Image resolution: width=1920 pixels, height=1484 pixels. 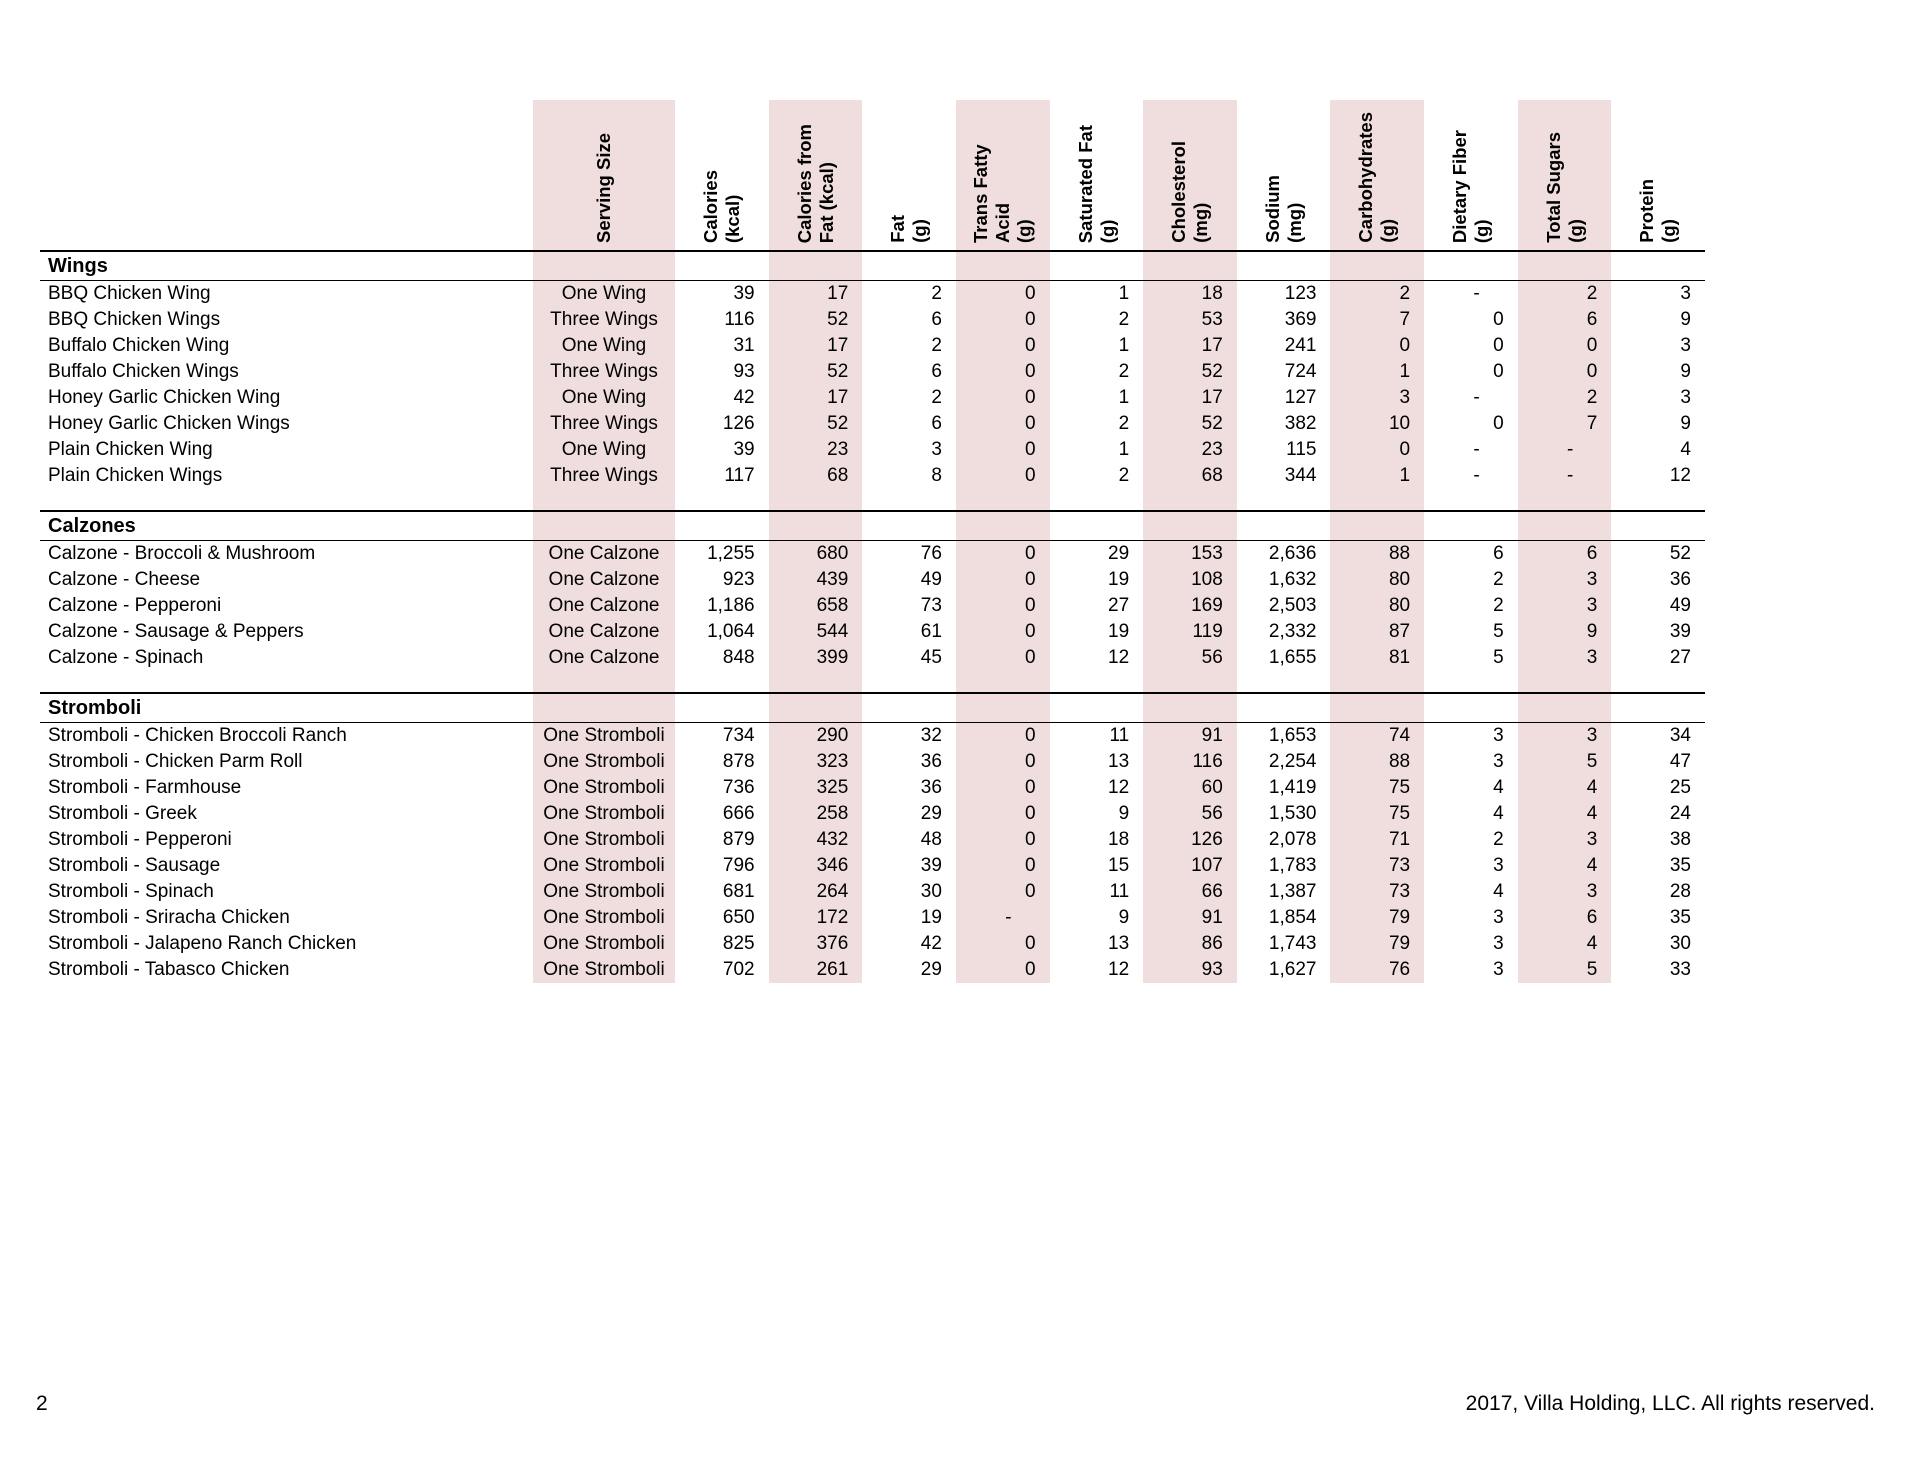 What do you see at coordinates (1190, 866) in the screenshot?
I see `cell-cholesterol: 107` at bounding box center [1190, 866].